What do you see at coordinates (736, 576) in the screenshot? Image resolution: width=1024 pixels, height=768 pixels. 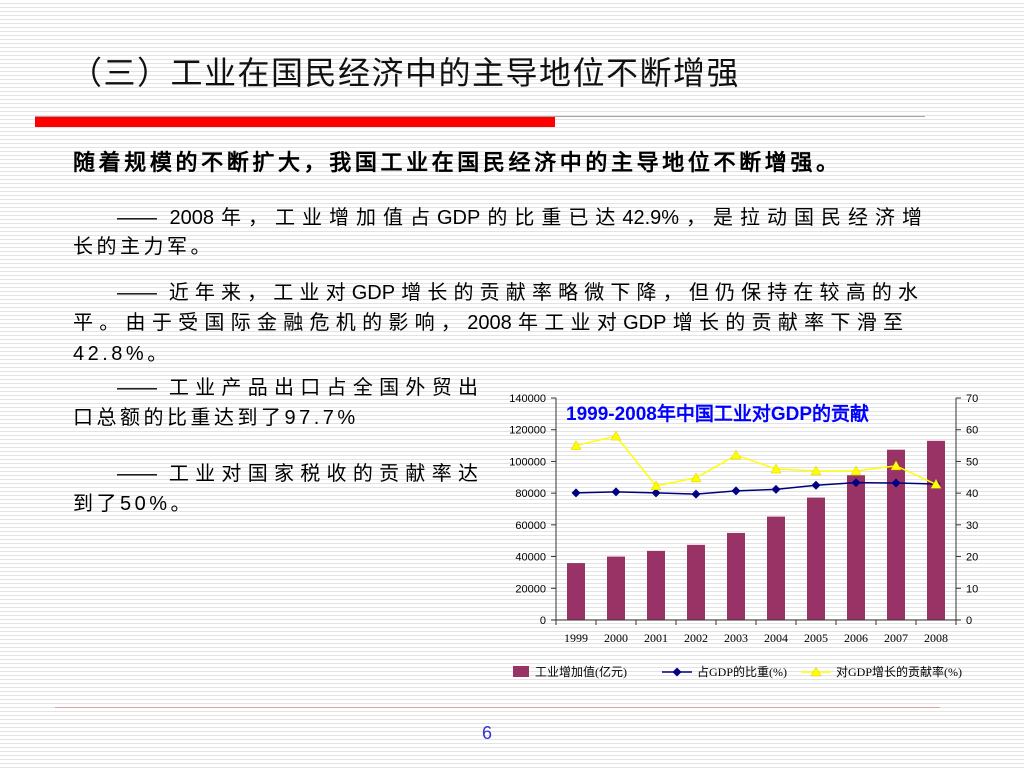 I see `bar-value-added-2003` at bounding box center [736, 576].